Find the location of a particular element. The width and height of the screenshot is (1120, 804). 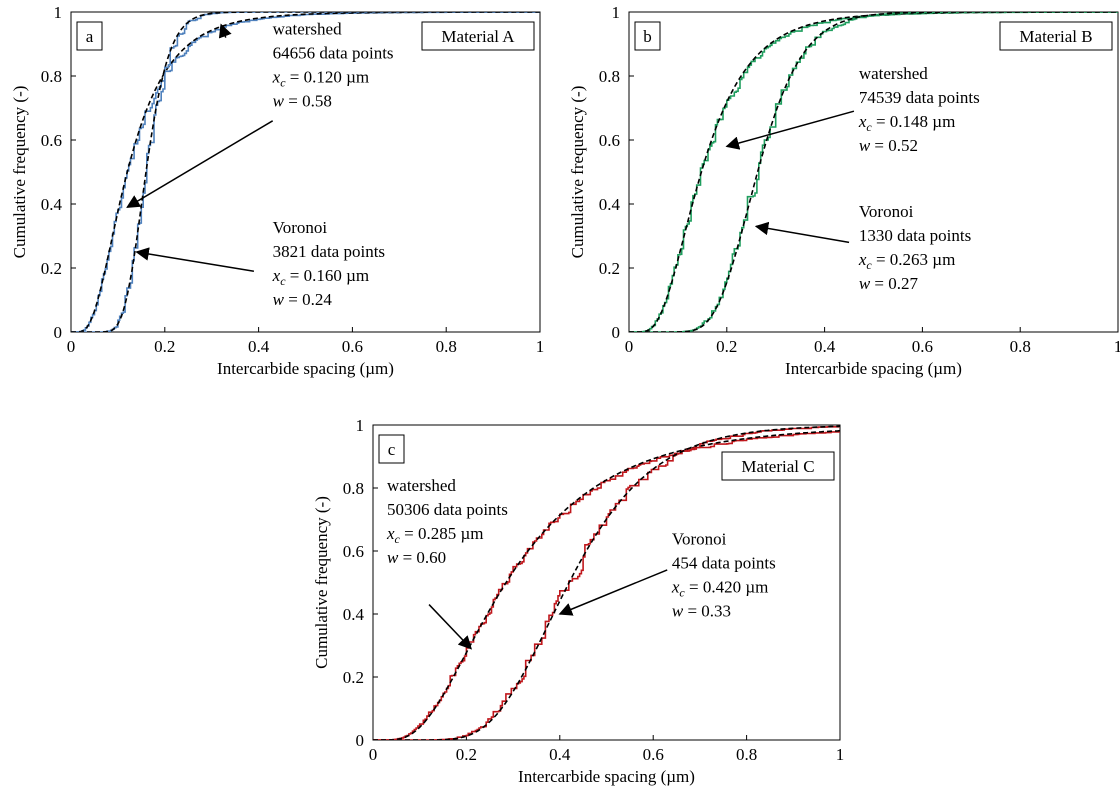

annotation-line: w = 0.33 is located at coordinates (701, 611).